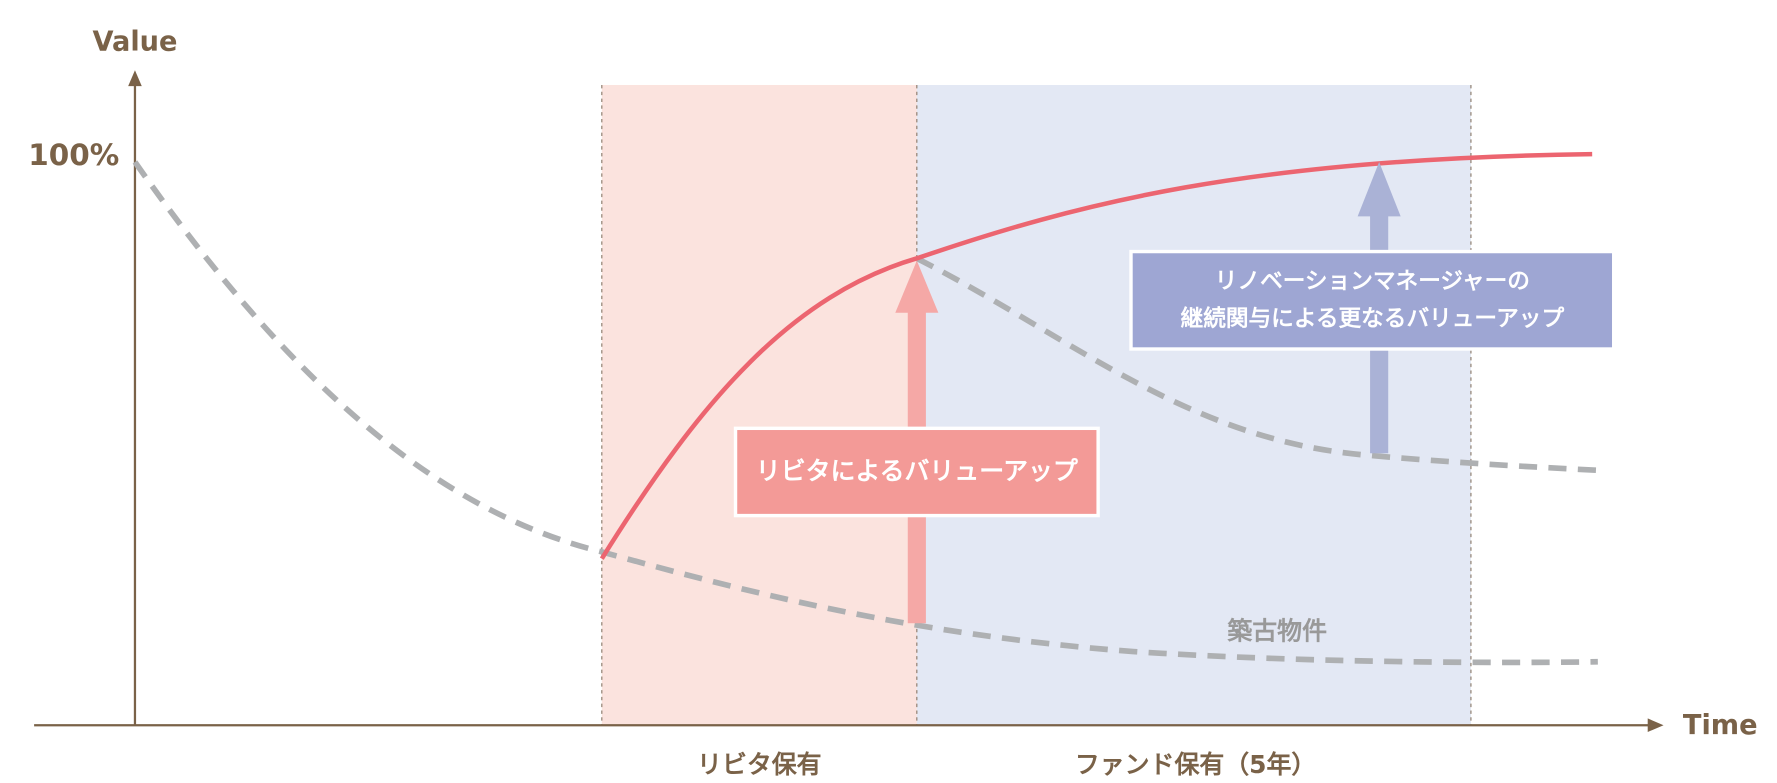  I want to click on ribita-box, so click(916, 472).